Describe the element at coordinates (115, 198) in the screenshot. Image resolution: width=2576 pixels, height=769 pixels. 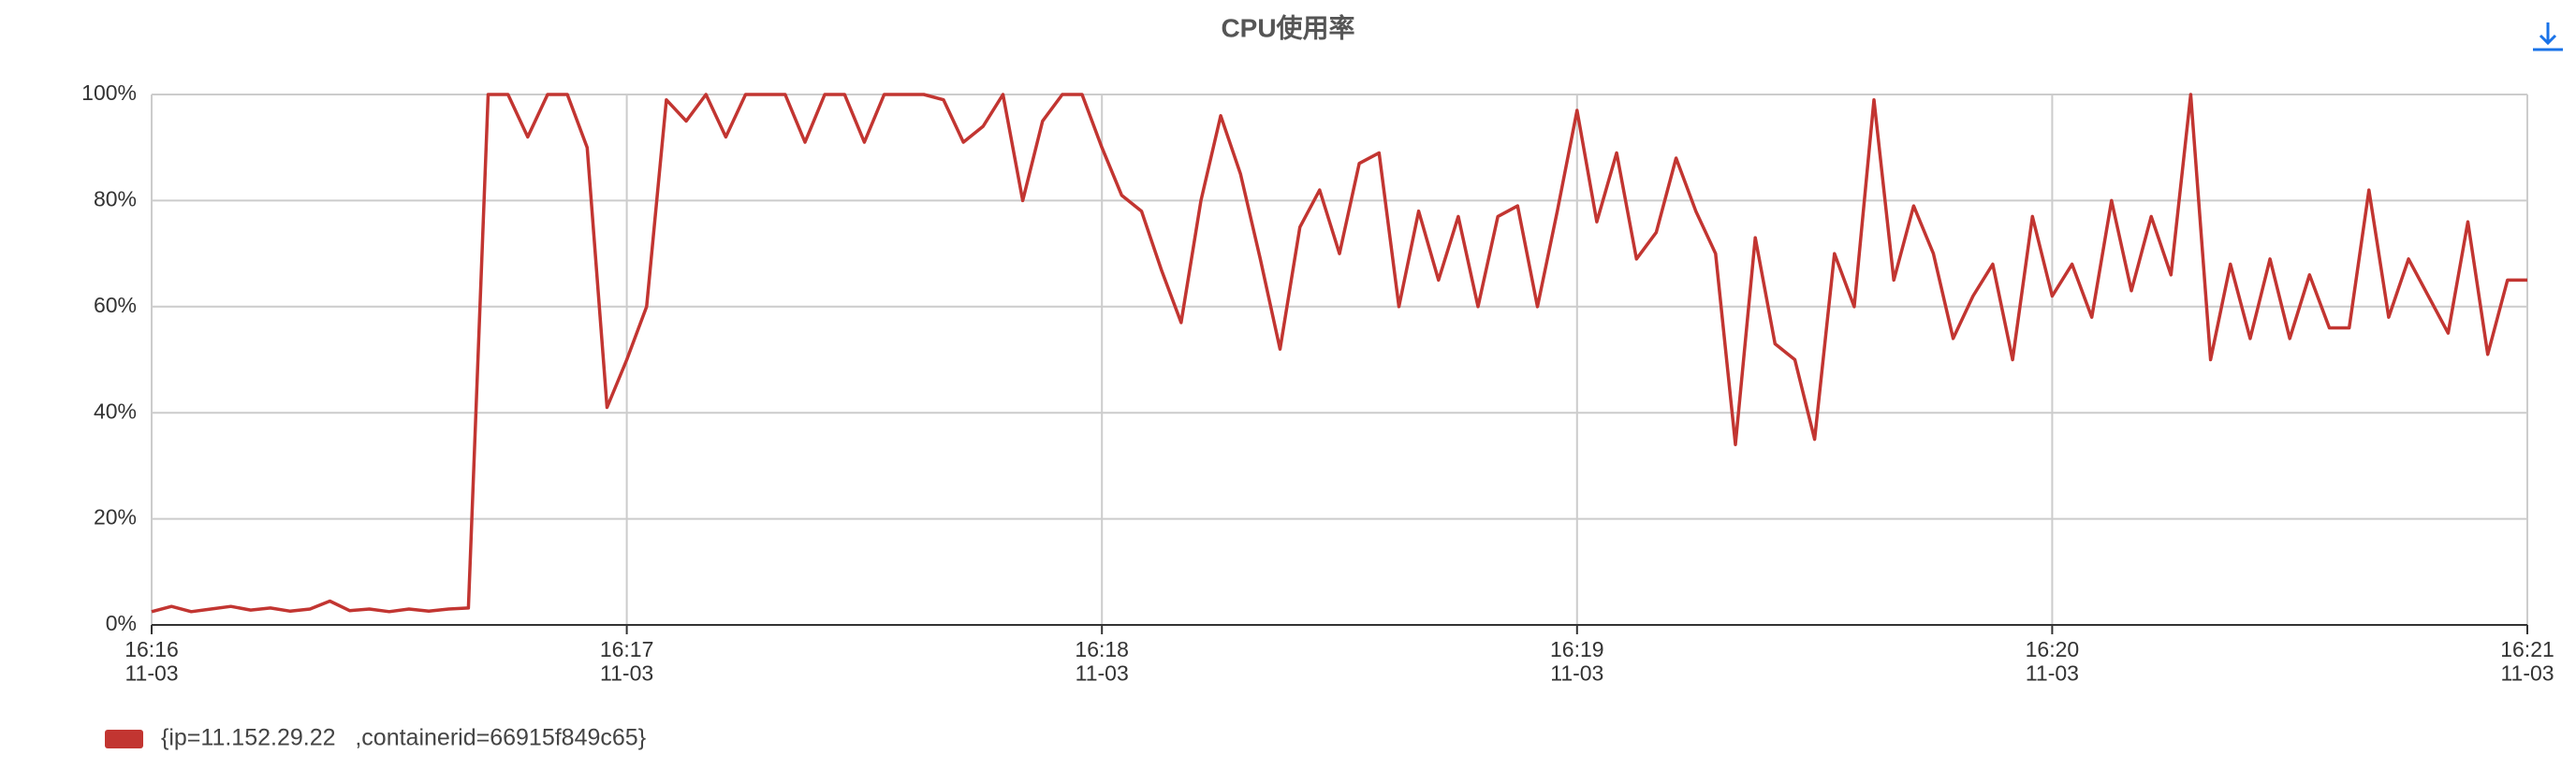
I see `y-tick-label: 80%` at that location.